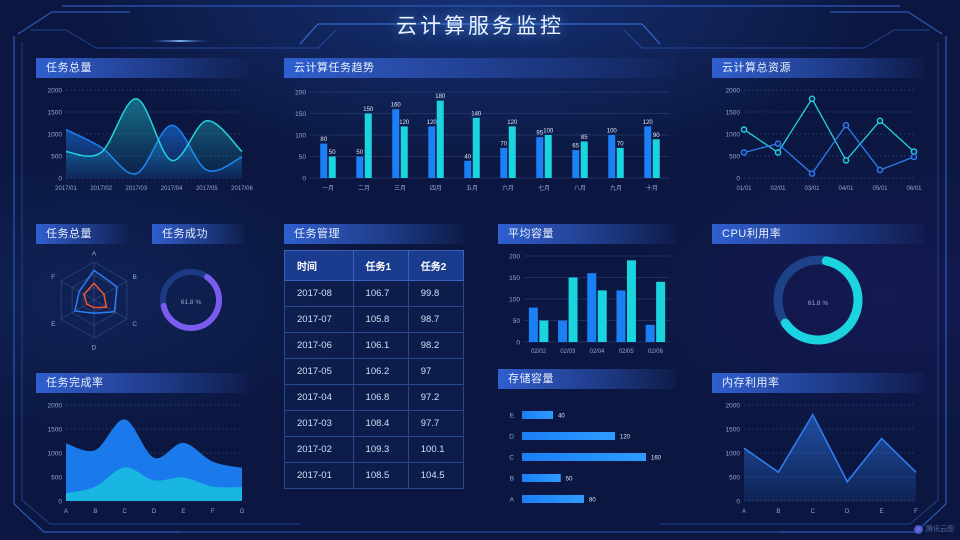 This screenshot has height=540, width=960. What do you see at coordinates (142, 68) in the screenshot?
I see `panel-title-task-total-area: 任务总量` at bounding box center [142, 68].